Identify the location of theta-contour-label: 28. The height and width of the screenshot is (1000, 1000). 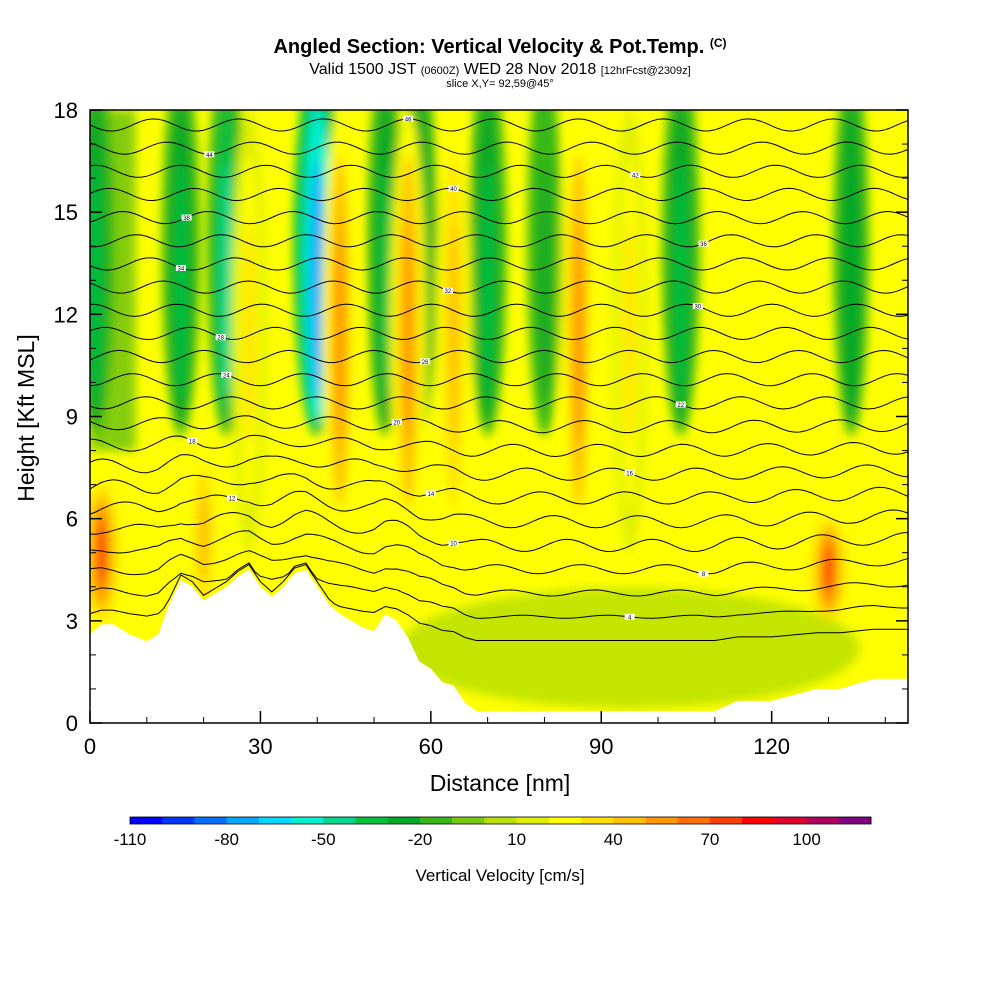
(220, 338).